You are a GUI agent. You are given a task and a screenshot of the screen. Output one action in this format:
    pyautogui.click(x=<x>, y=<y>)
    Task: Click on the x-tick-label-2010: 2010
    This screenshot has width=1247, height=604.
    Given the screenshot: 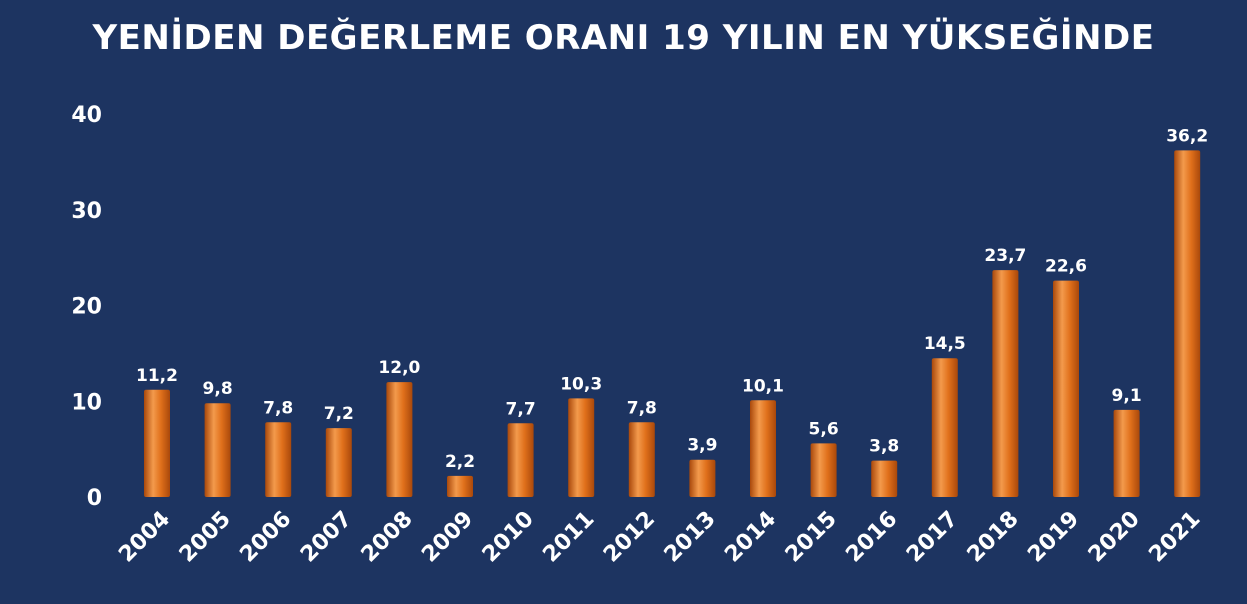 What is the action you would take?
    pyautogui.click(x=508, y=537)
    